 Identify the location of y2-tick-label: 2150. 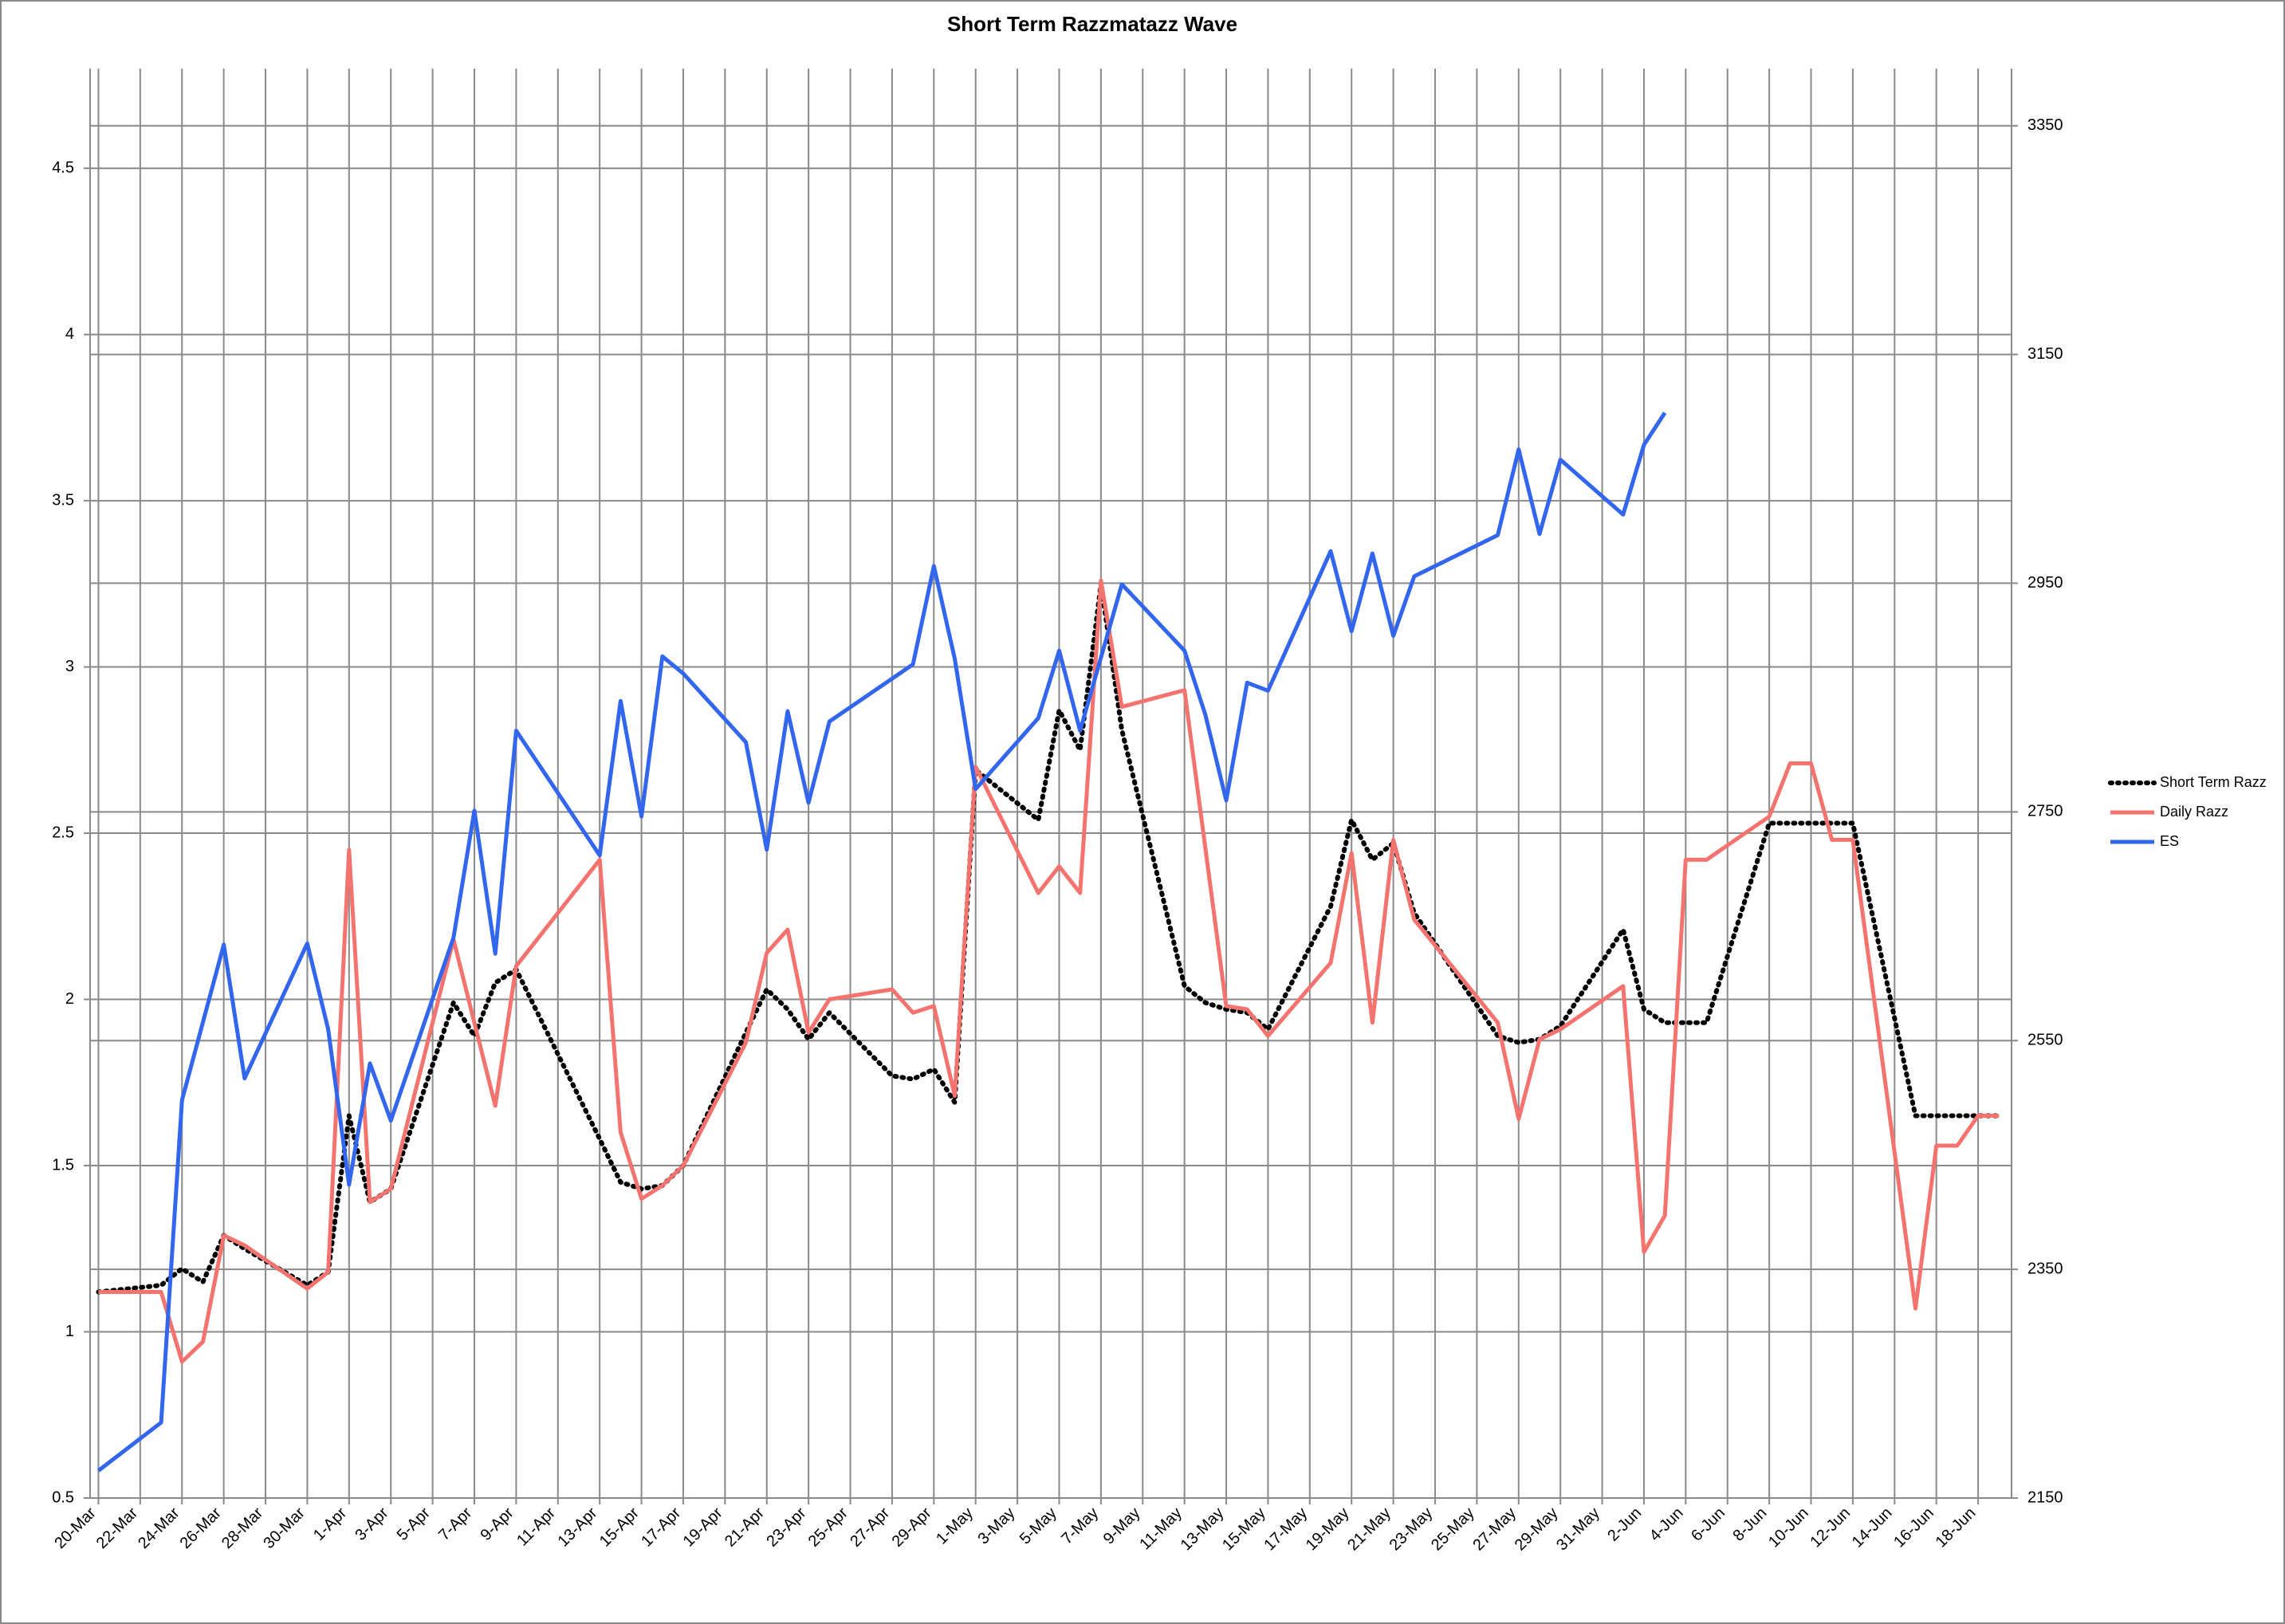
(2045, 1497).